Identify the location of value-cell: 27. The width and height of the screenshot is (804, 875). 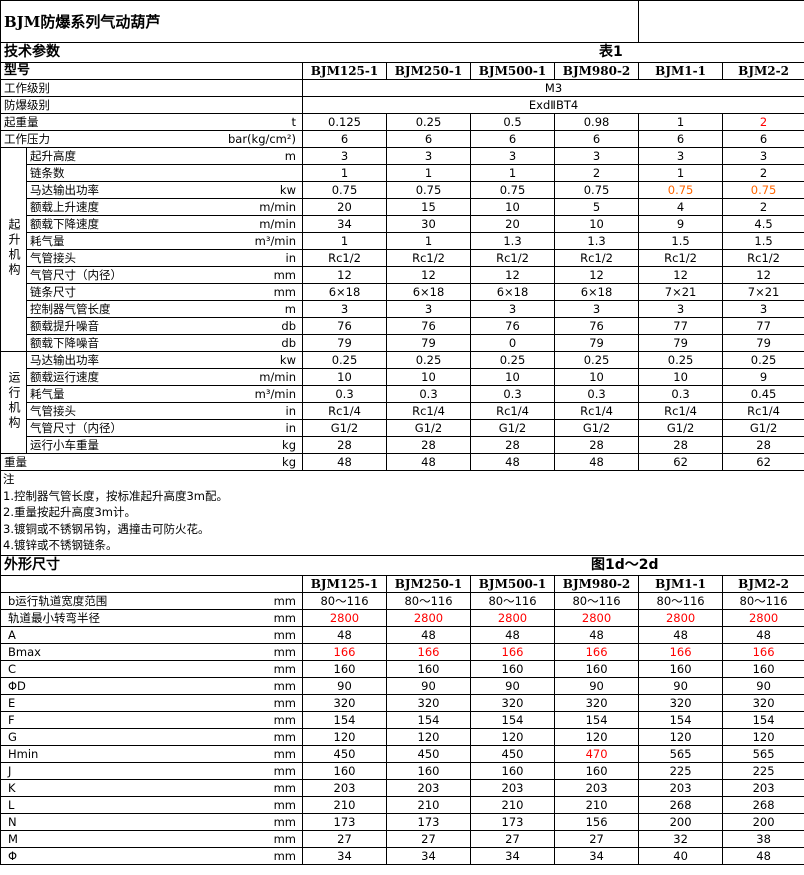
(512, 839).